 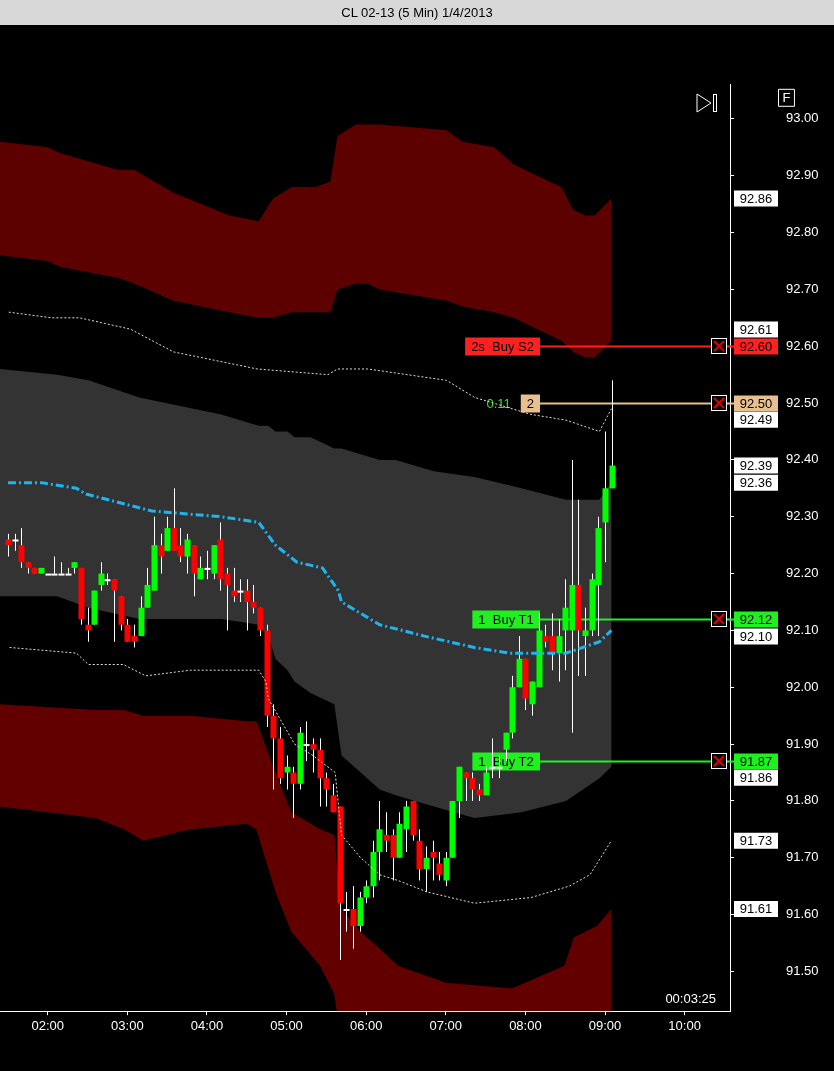 What do you see at coordinates (756, 909) in the screenshot?
I see `text: 91.61` at bounding box center [756, 909].